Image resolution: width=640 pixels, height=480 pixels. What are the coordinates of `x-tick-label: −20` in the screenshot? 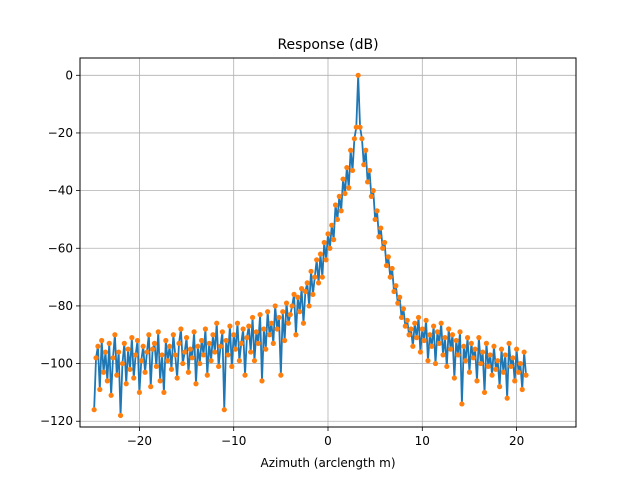 It's located at (139, 441).